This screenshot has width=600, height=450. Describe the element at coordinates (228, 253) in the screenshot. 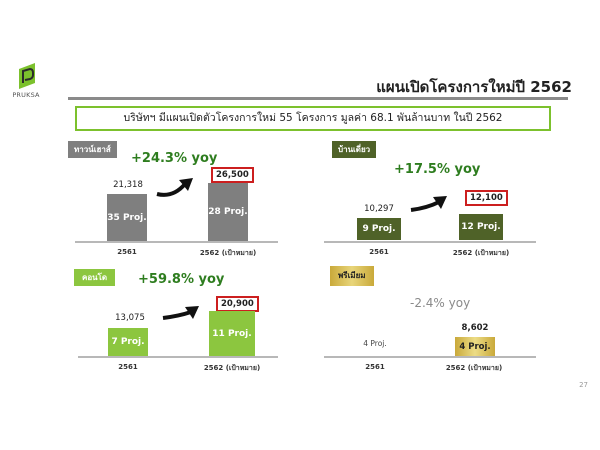

I see `xlabel-townhouse-2562: 2562 (เป้าหมาย)` at that location.